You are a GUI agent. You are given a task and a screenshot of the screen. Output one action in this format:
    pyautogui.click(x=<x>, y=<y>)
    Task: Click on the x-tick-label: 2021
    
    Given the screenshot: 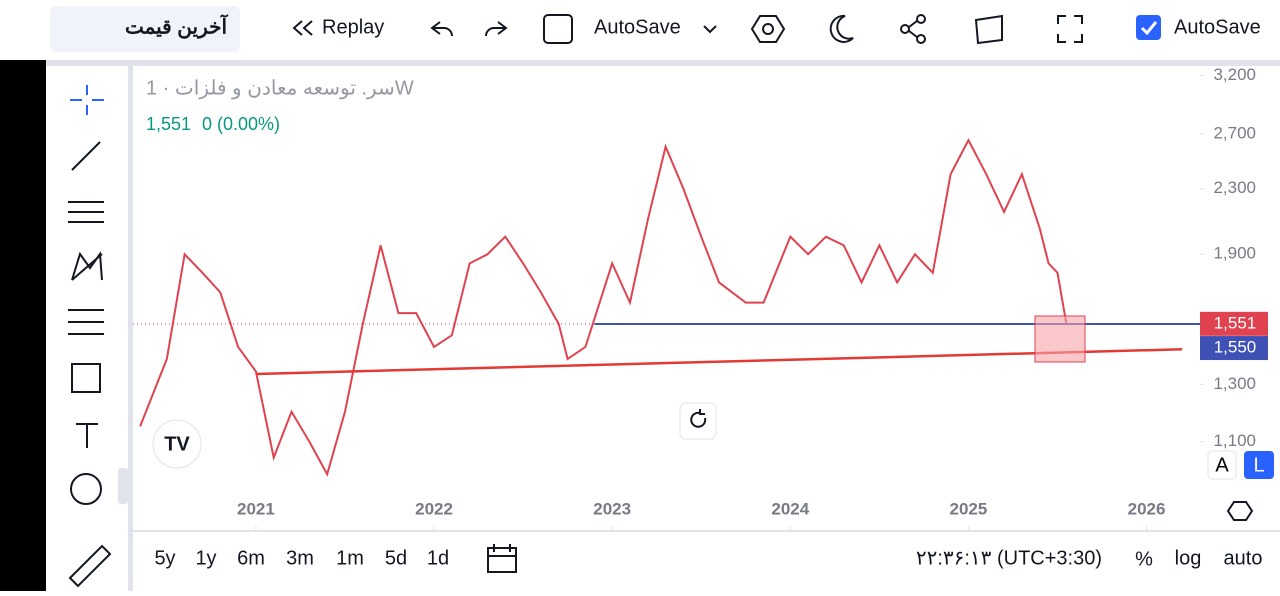 What is the action you would take?
    pyautogui.click(x=256, y=508)
    